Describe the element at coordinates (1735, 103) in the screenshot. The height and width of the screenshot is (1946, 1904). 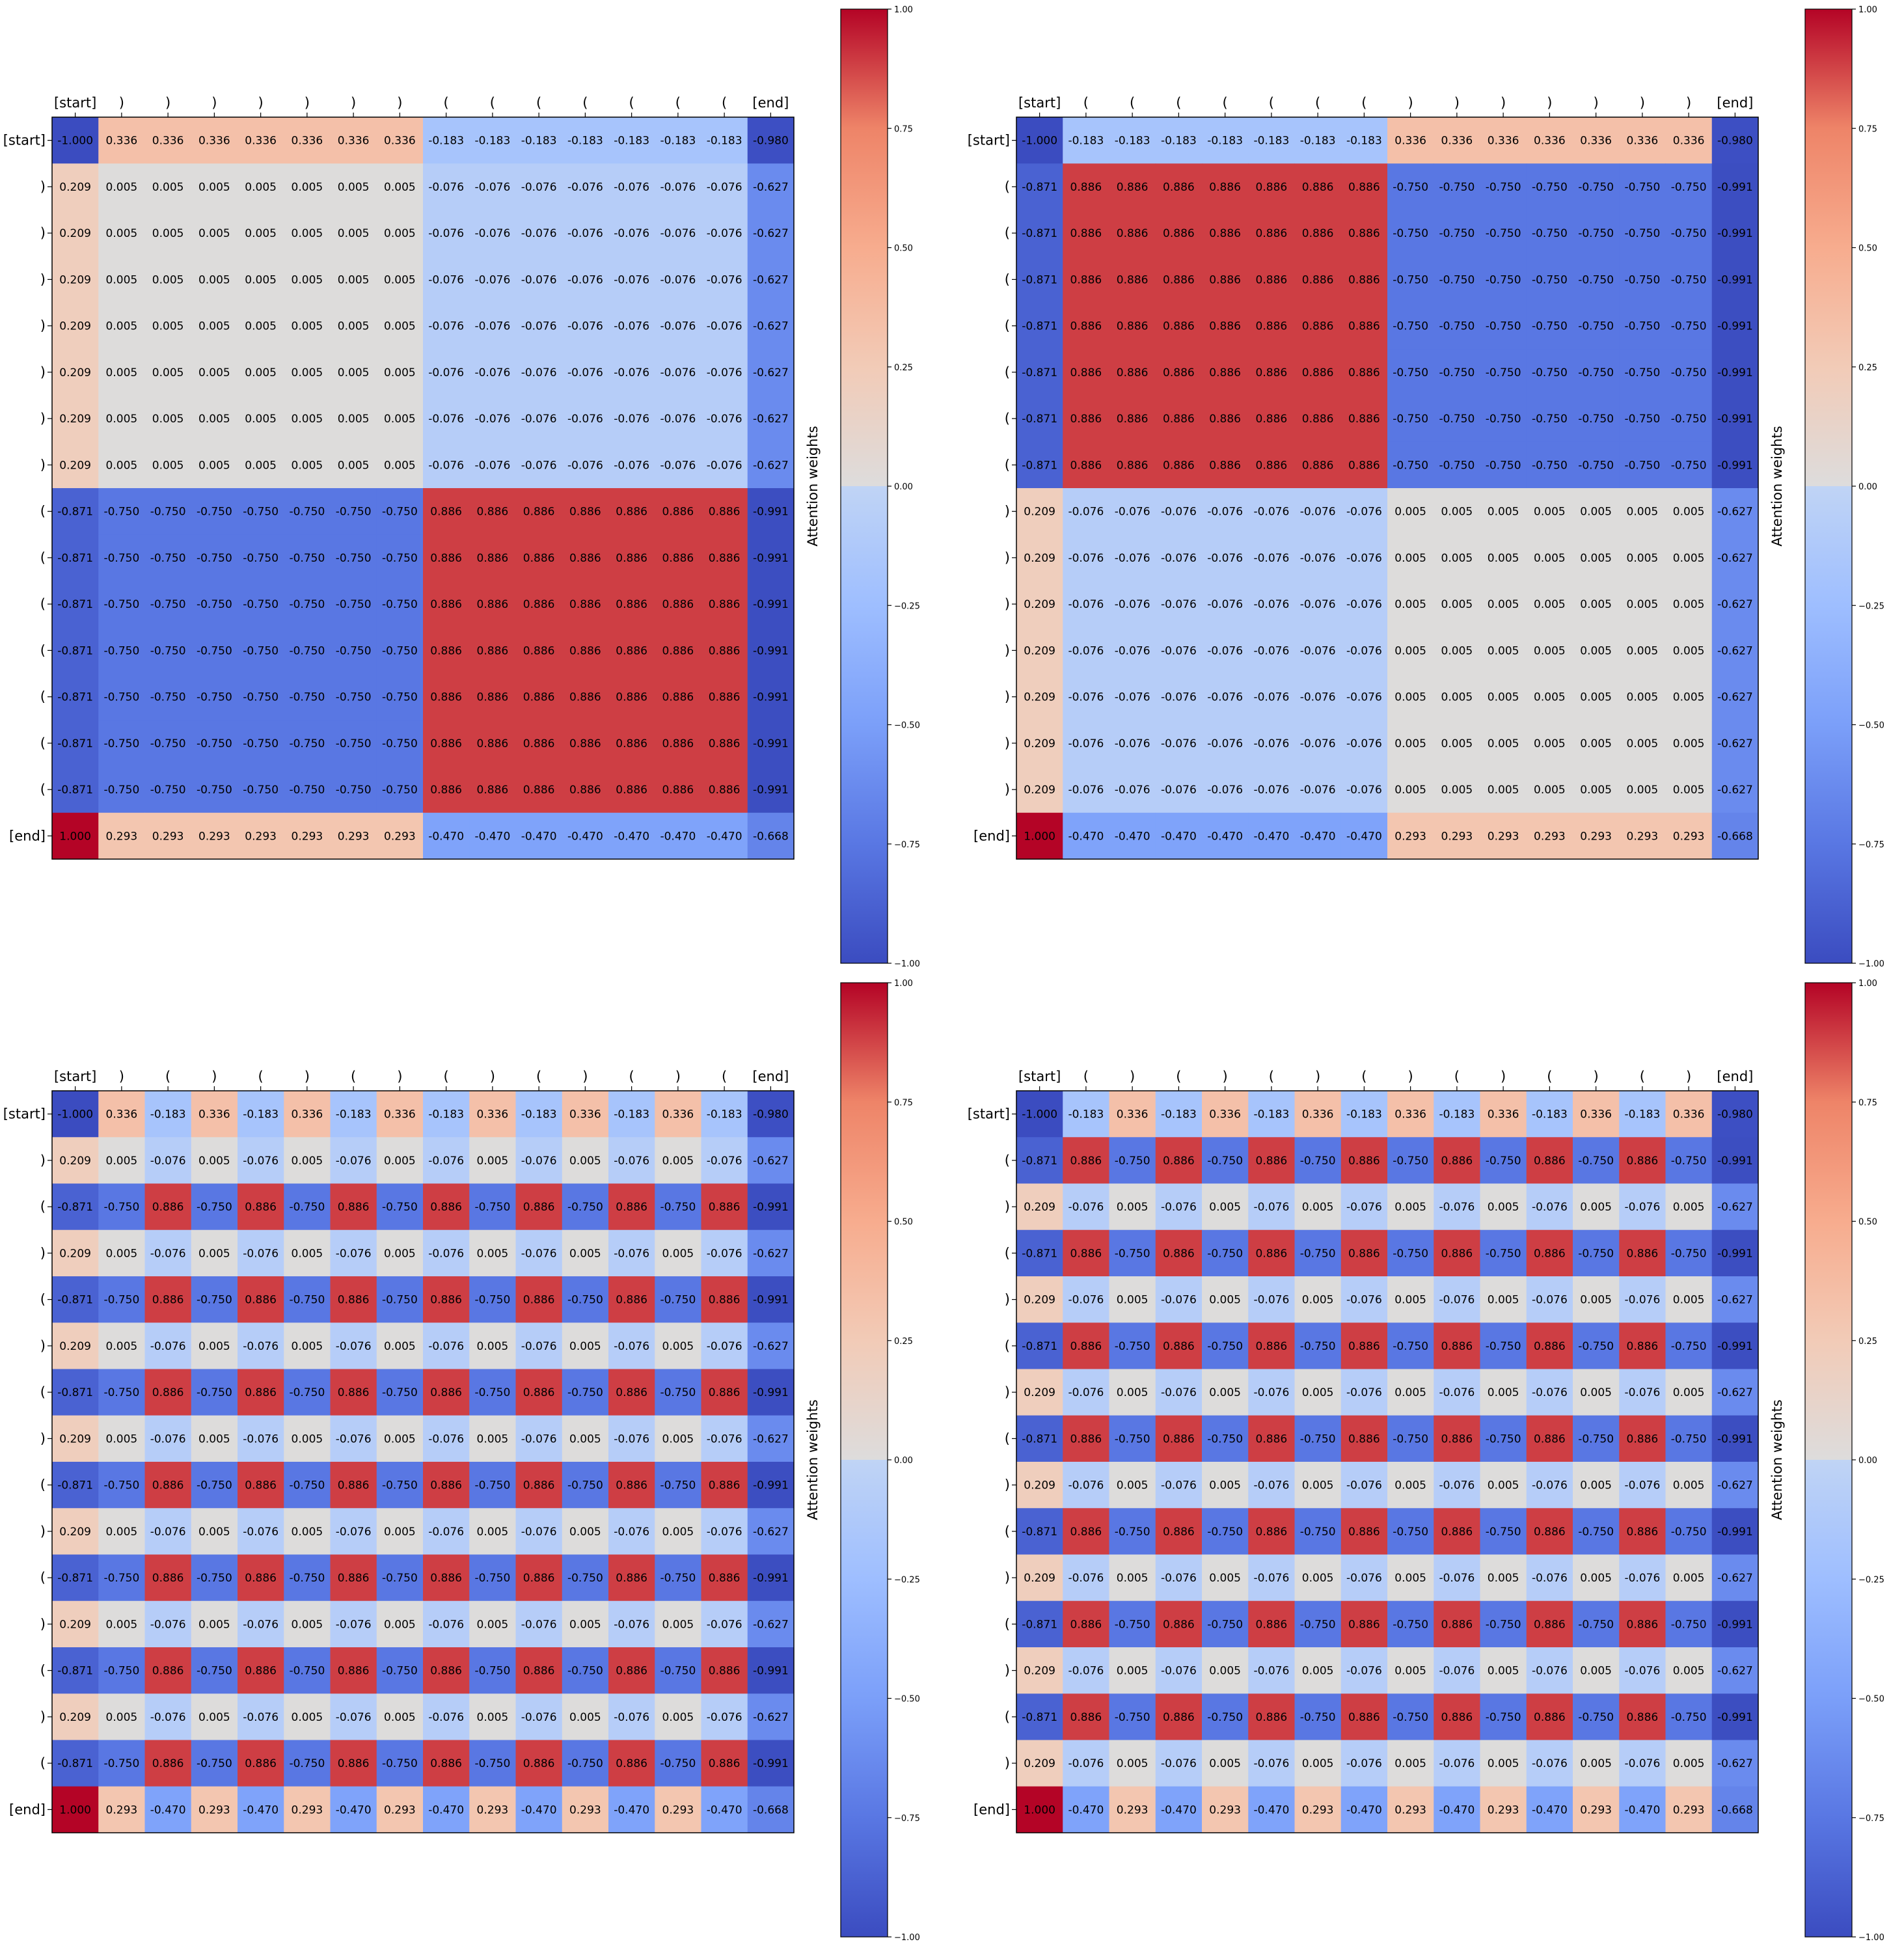
I see `x-tick-label: [end]` at that location.